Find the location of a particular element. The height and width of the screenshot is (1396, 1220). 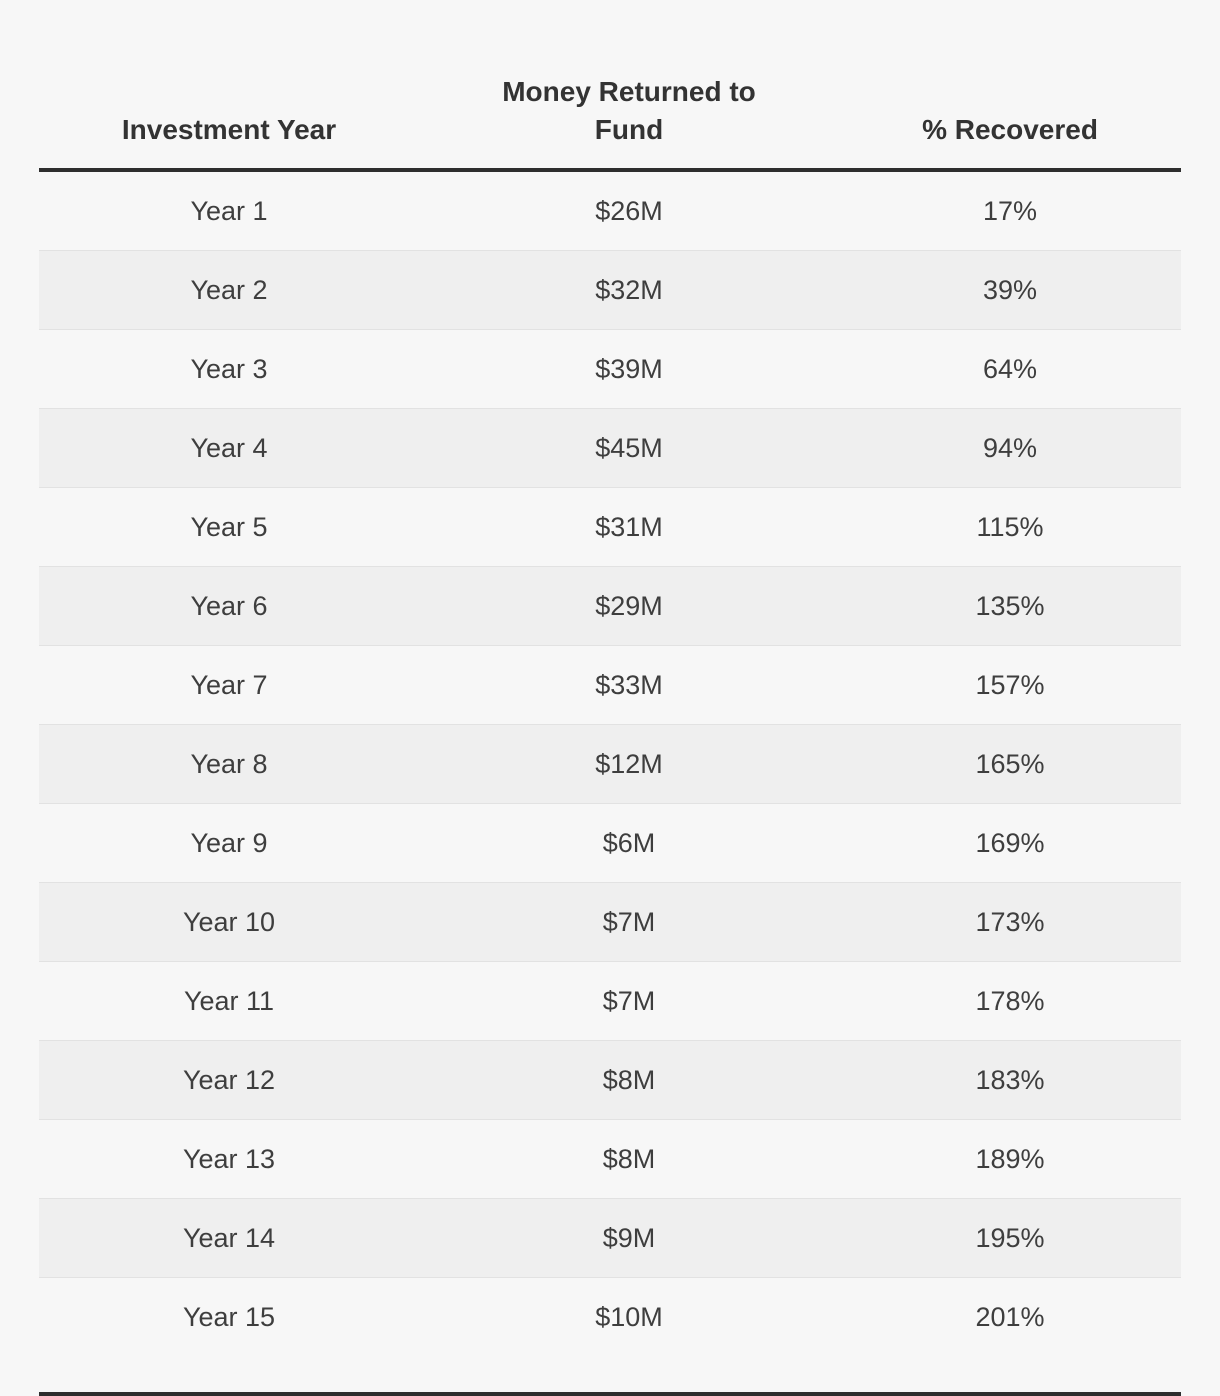

table-row: Year 12 $8M 183% is located at coordinates (610, 1080).